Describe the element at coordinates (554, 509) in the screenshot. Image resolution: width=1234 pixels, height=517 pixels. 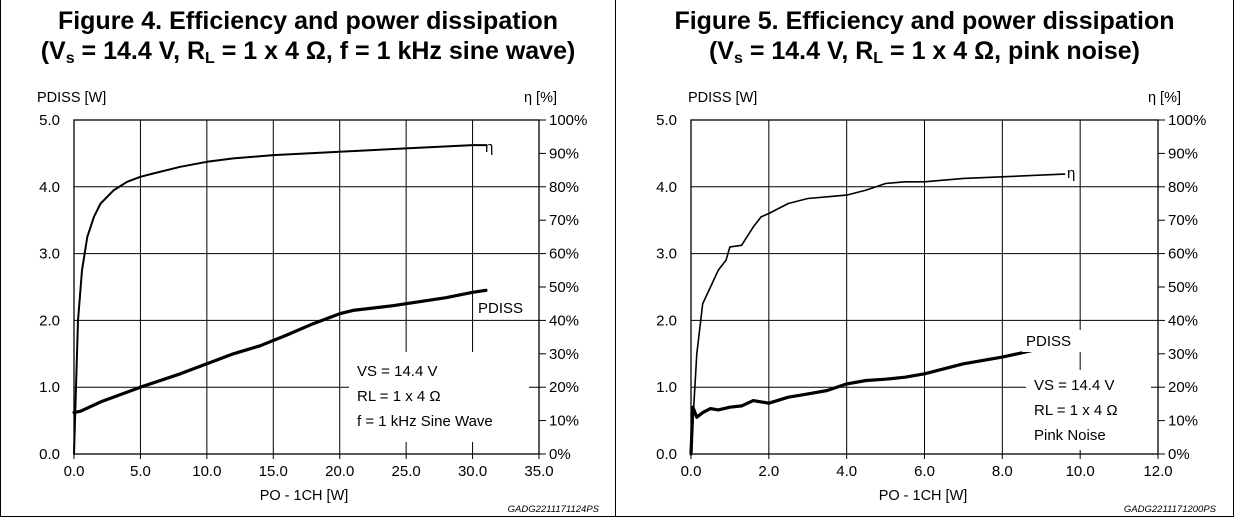
I see `figure-code: GADG2211171124PS` at that location.